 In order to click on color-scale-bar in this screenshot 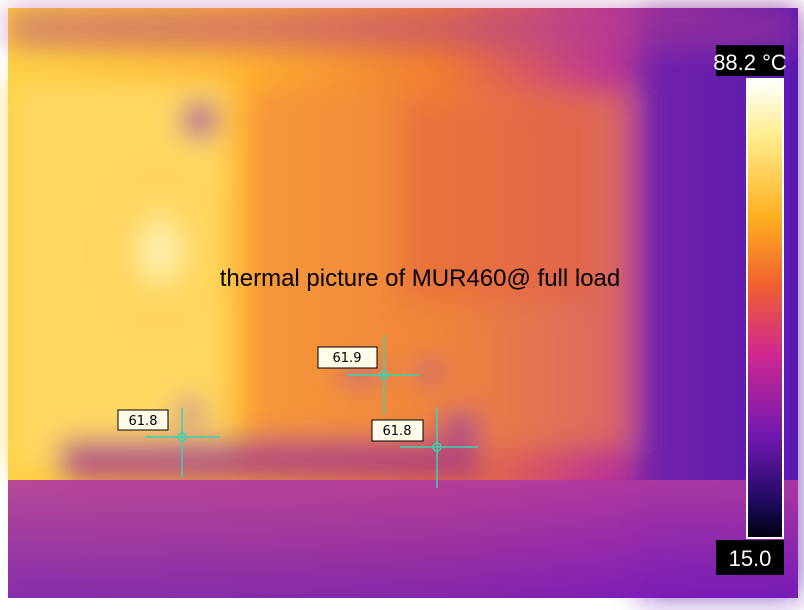, I will do `click(765, 308)`.